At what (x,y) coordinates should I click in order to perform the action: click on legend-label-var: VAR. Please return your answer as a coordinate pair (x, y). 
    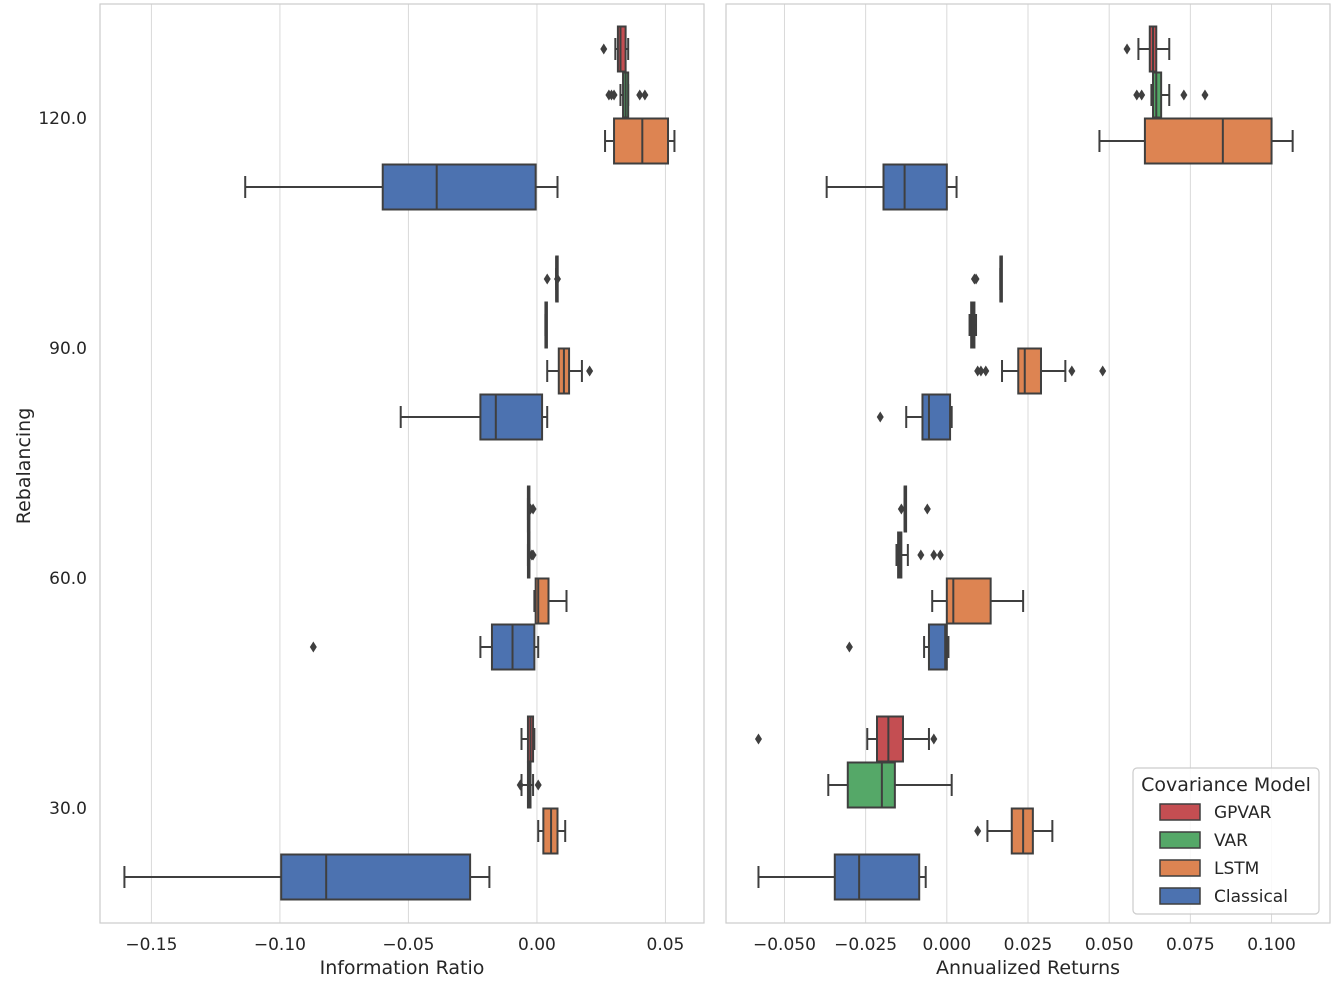
    Looking at the image, I should click on (1231, 841).